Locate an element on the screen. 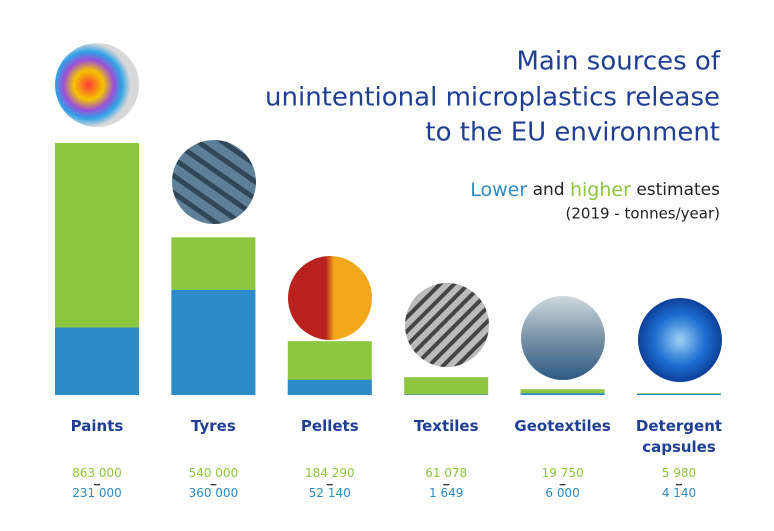 This screenshot has height=531, width=774. legend-suffix: estimates is located at coordinates (678, 190).